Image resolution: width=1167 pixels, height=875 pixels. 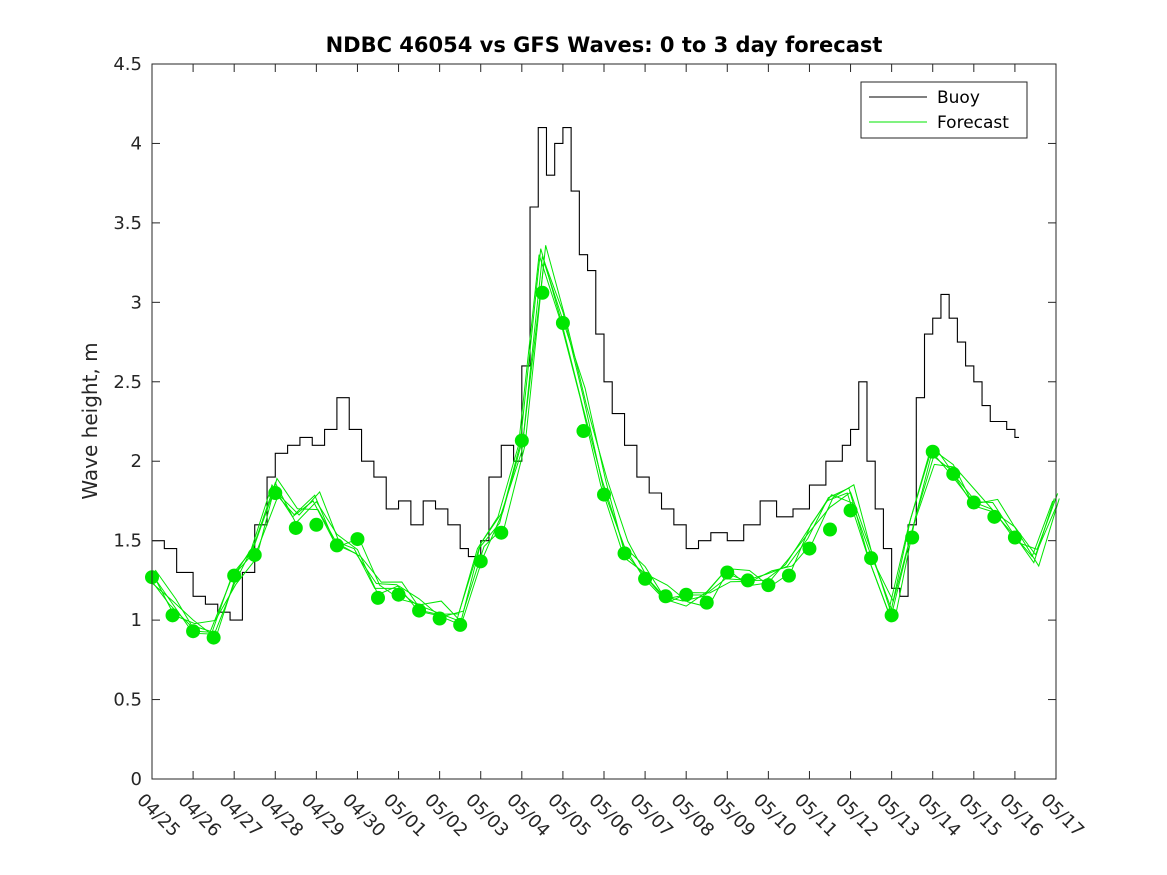 I want to click on legend-box, so click(x=944, y=110).